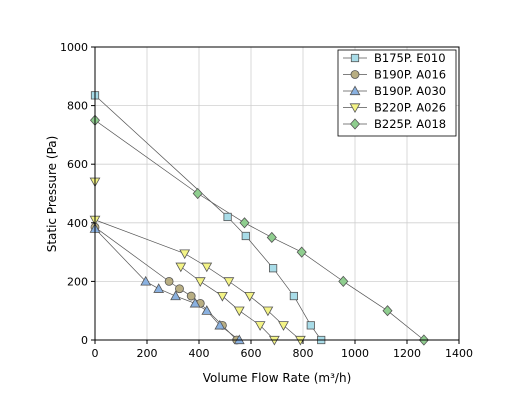 The height and width of the screenshot is (412, 531). I want to click on y-tick-label: 800, so click(77, 106).